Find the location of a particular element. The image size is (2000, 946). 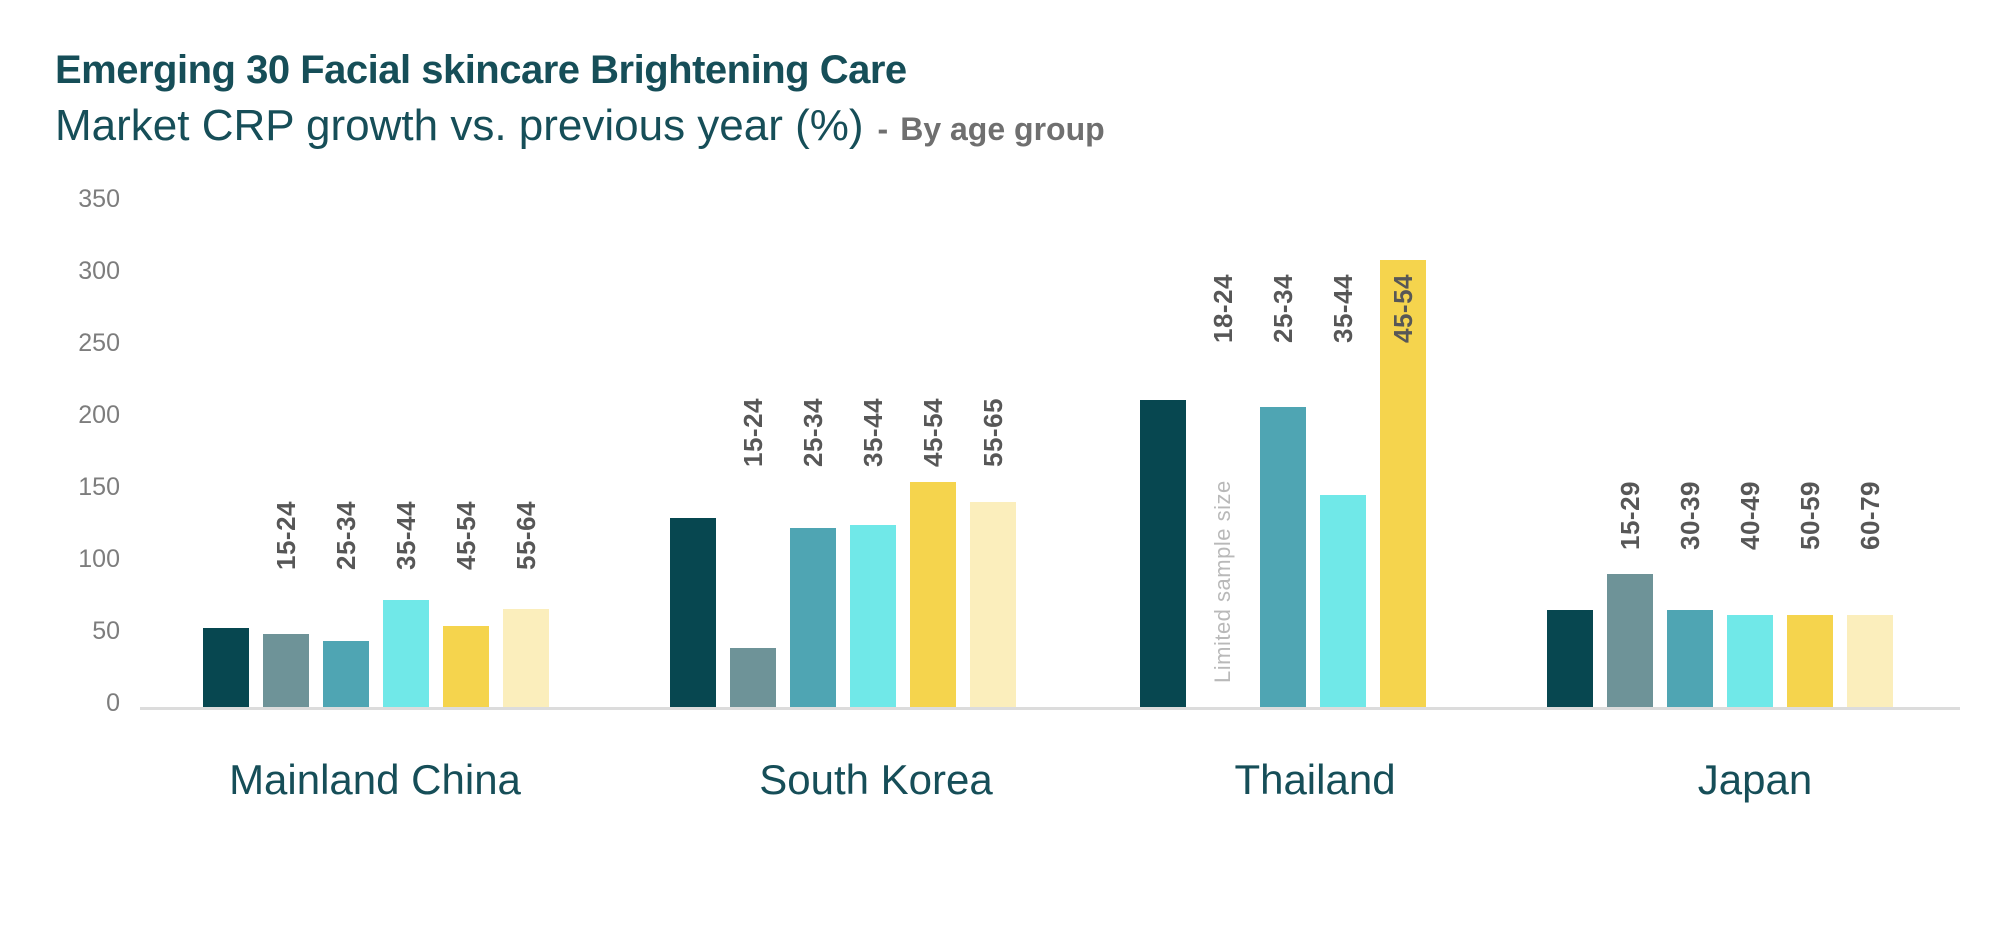

y-axis-tick-label: 50 is located at coordinates (106, 630).